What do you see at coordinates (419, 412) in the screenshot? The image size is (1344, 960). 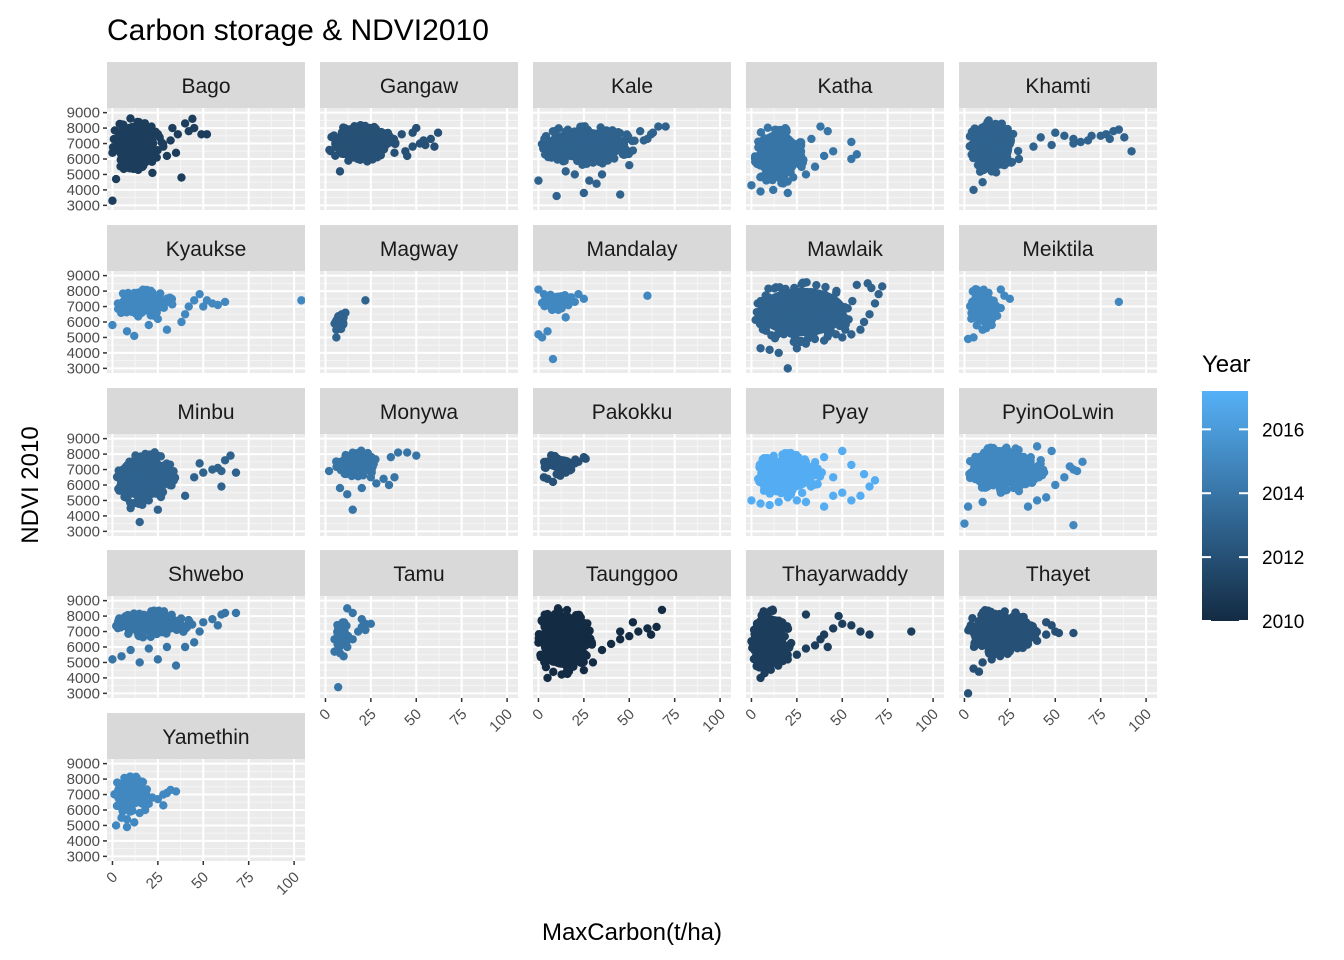 I see `facet-label: Monywa` at bounding box center [419, 412].